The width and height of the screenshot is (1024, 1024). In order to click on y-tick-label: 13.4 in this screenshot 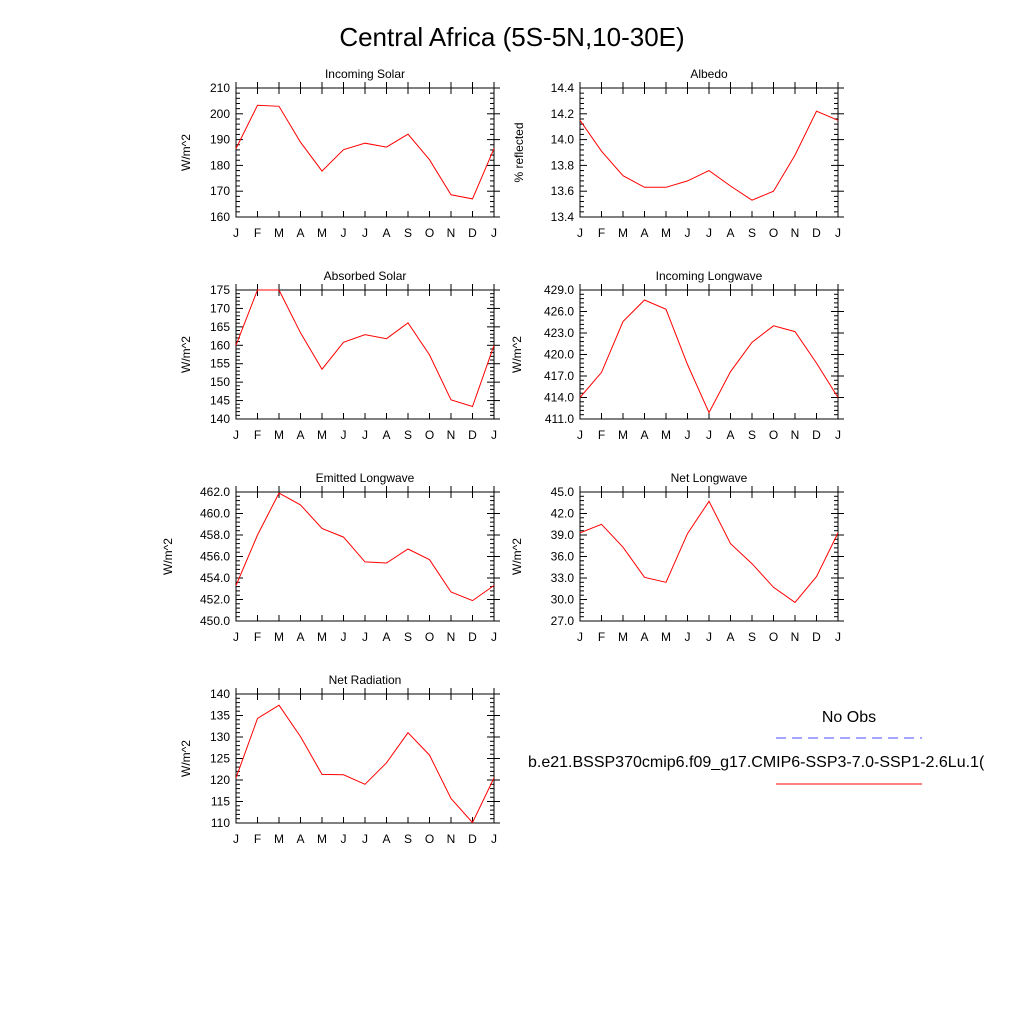, I will do `click(563, 217)`.